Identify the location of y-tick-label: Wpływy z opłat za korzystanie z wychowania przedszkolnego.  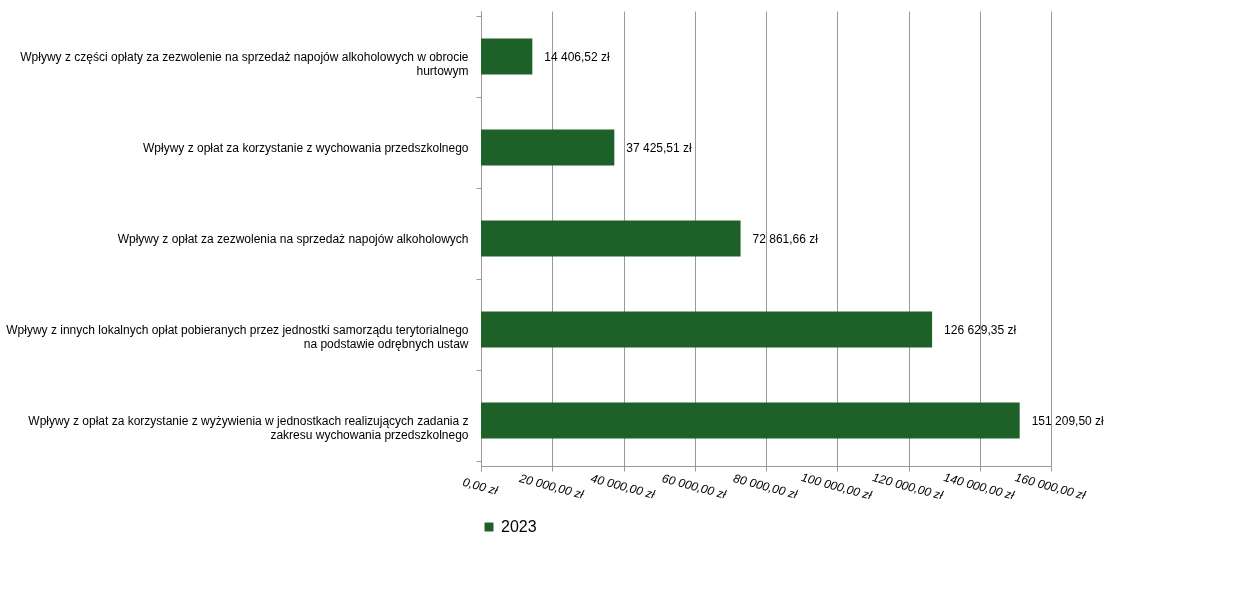
(306, 148).